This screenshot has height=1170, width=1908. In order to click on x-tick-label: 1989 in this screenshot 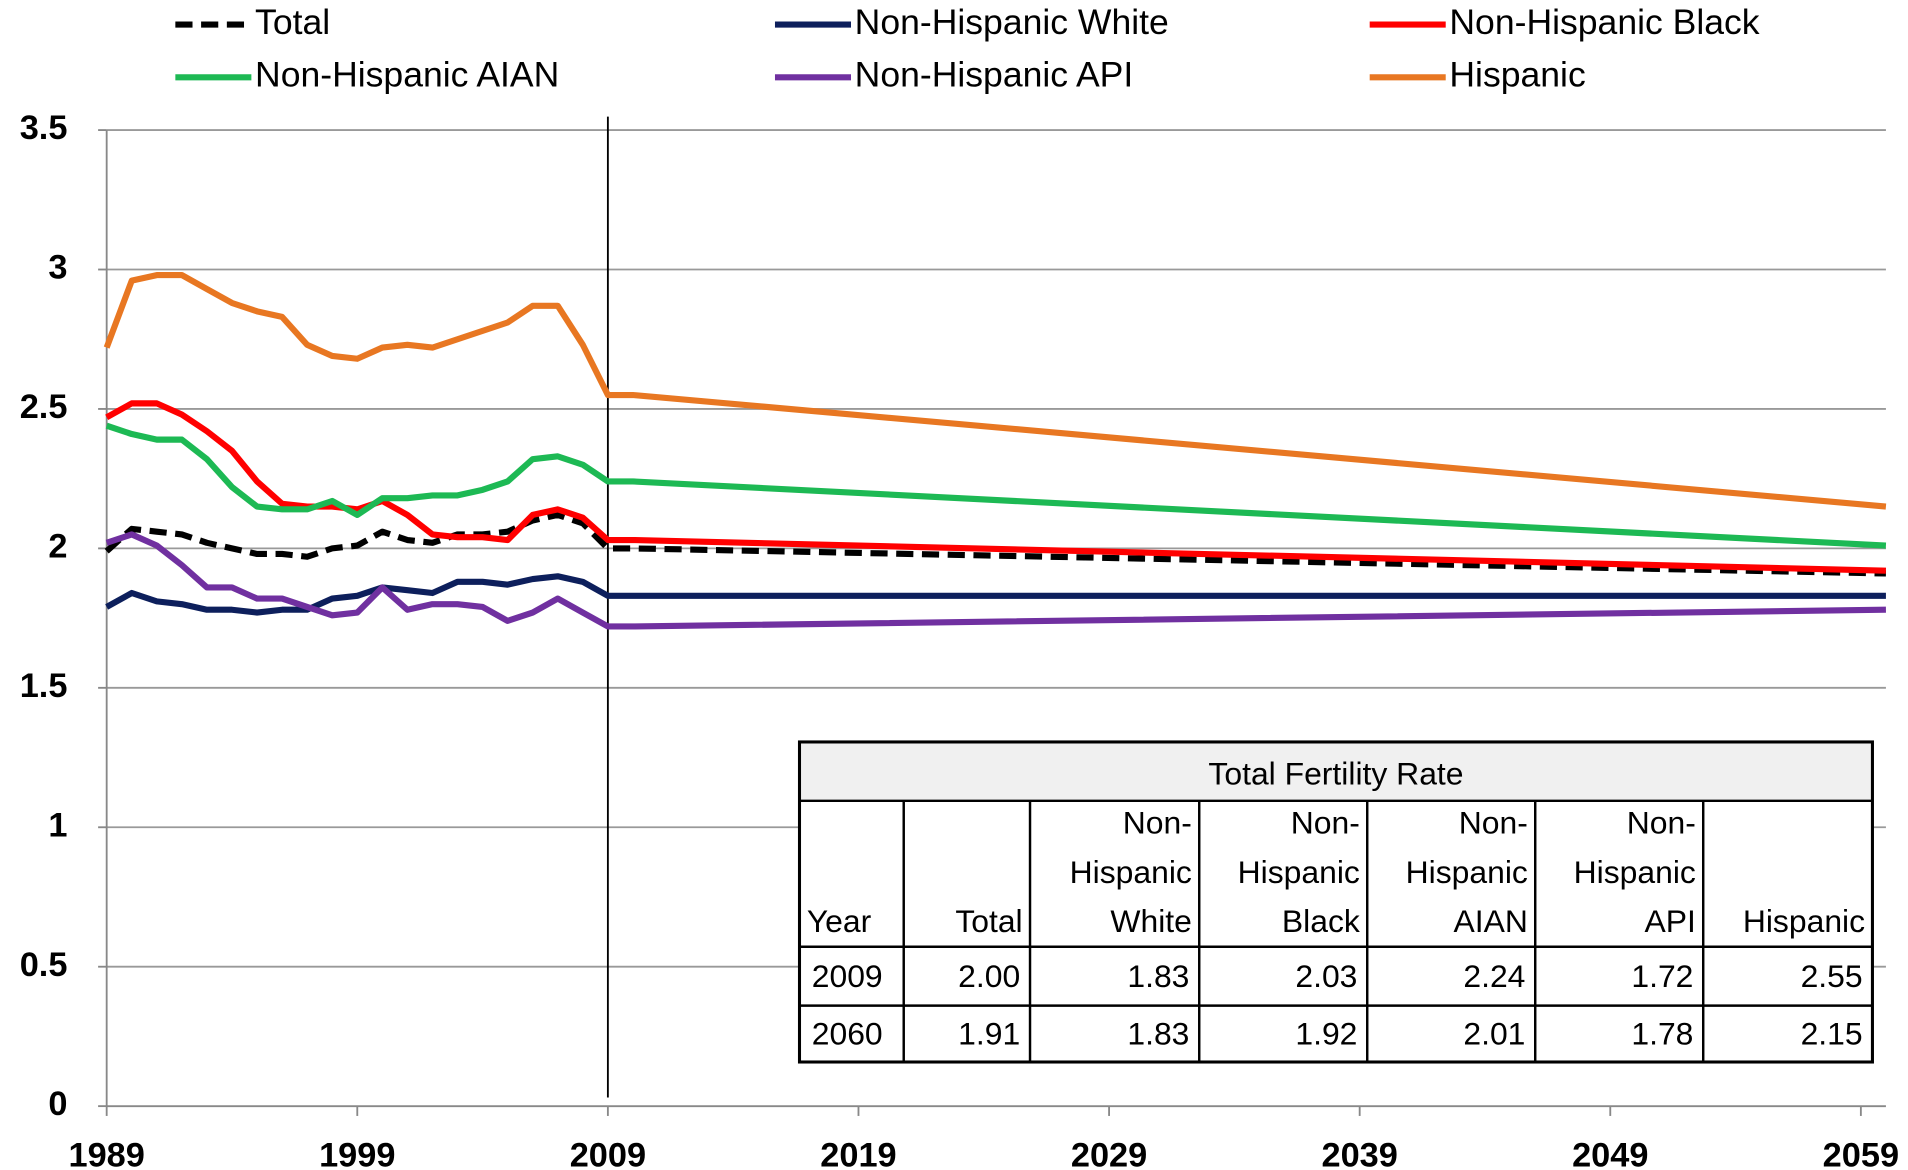, I will do `click(106, 1153)`.